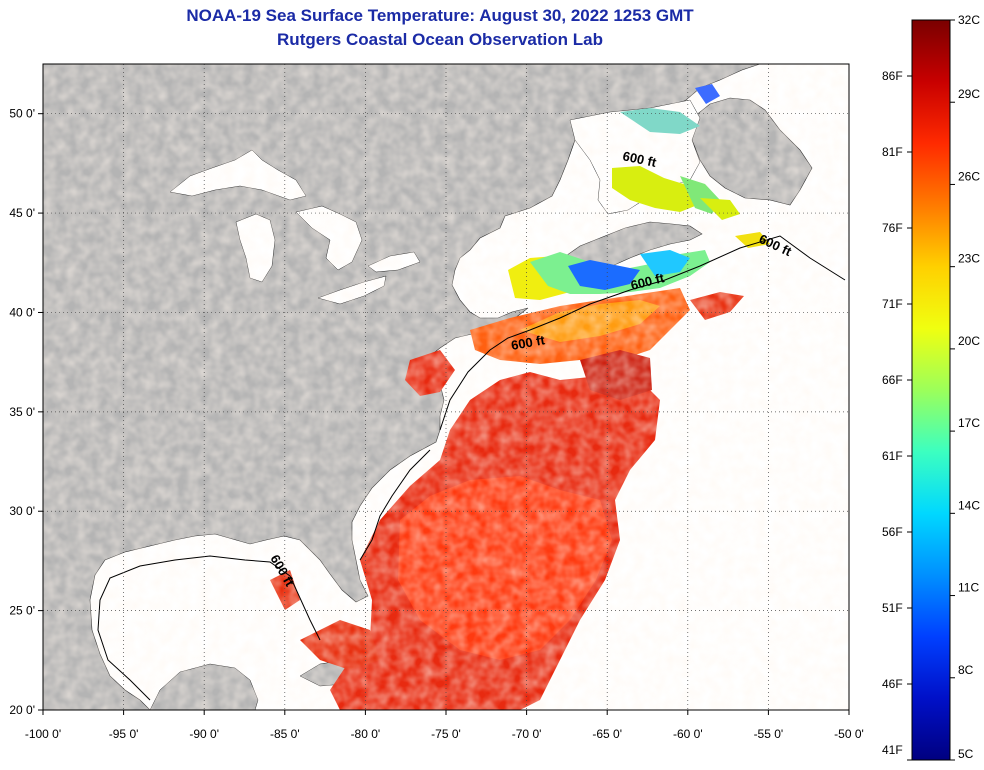 This screenshot has height=770, width=984. What do you see at coordinates (22, 312) in the screenshot?
I see `lat-tick-label: 40 0'` at bounding box center [22, 312].